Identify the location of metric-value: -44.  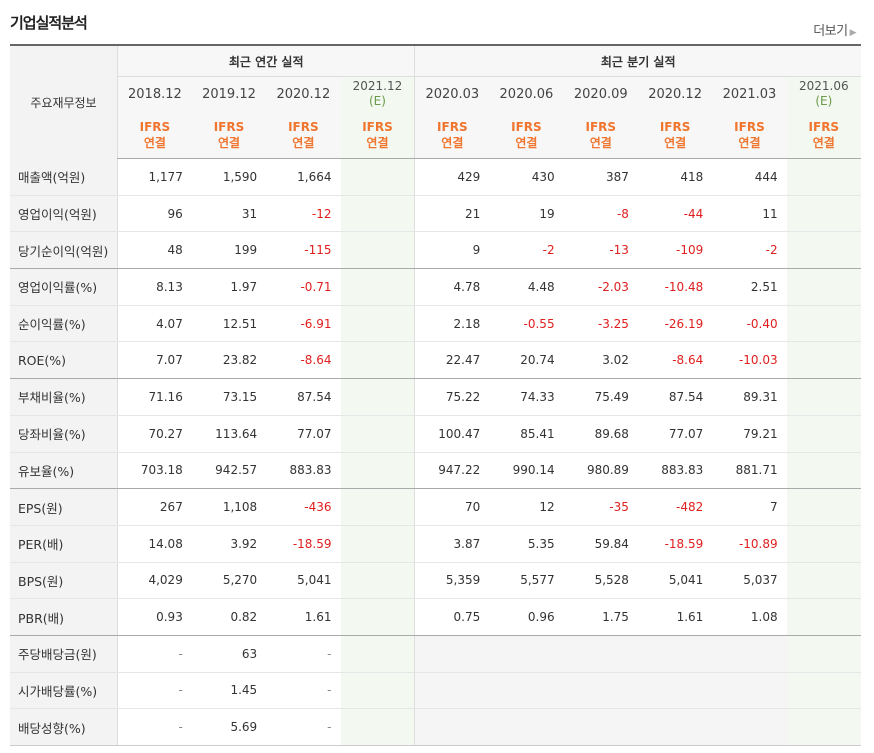
(675, 214).